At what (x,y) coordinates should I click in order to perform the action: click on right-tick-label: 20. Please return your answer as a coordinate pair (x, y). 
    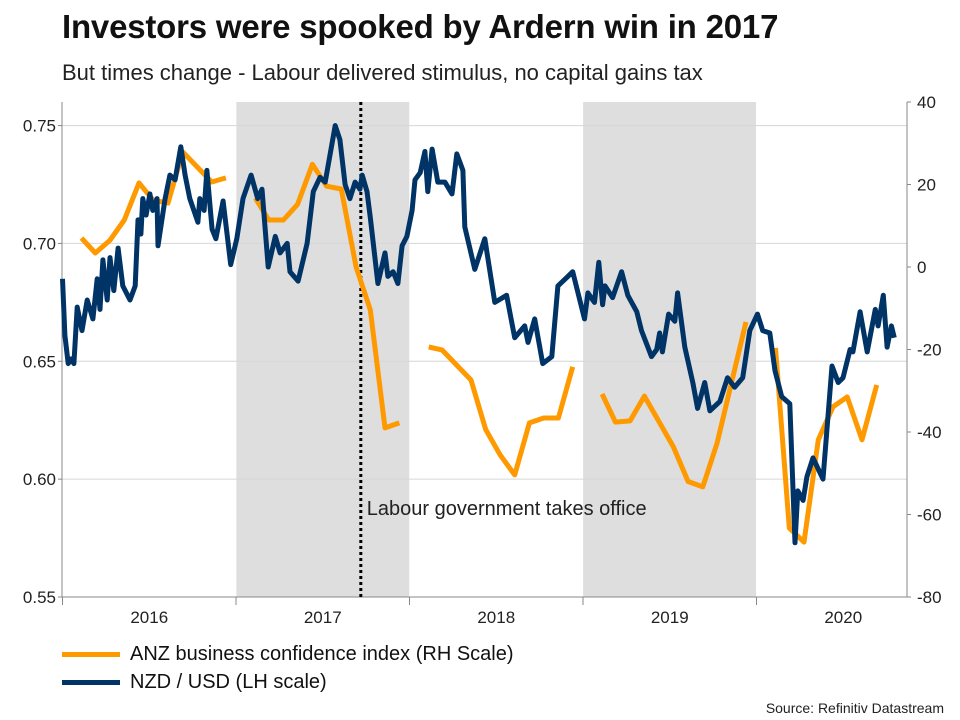
    Looking at the image, I should click on (926, 185).